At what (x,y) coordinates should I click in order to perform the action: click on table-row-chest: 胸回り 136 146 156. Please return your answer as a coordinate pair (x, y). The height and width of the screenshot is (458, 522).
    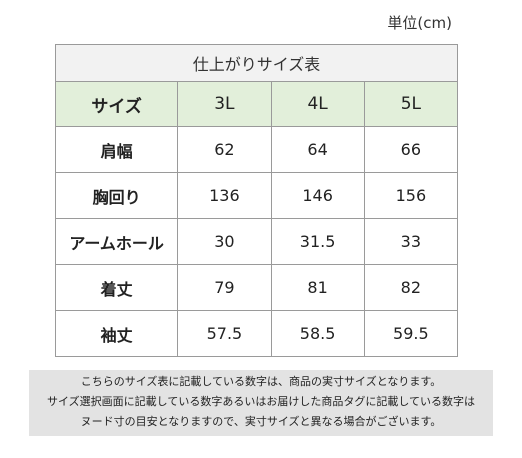
    Looking at the image, I should click on (256, 195).